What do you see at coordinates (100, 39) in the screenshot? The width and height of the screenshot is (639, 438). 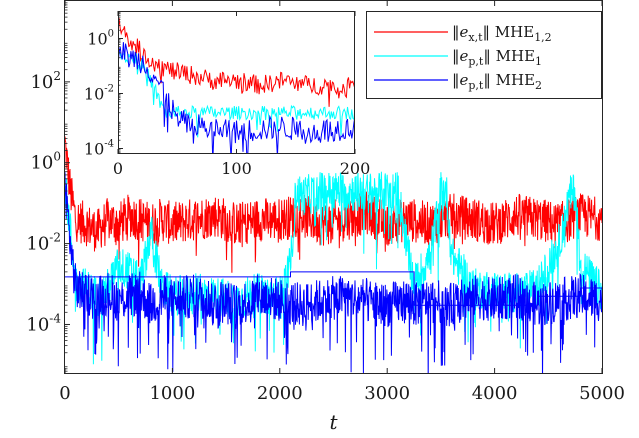 I see `inset-ytick-label: 10⁰` at bounding box center [100, 39].